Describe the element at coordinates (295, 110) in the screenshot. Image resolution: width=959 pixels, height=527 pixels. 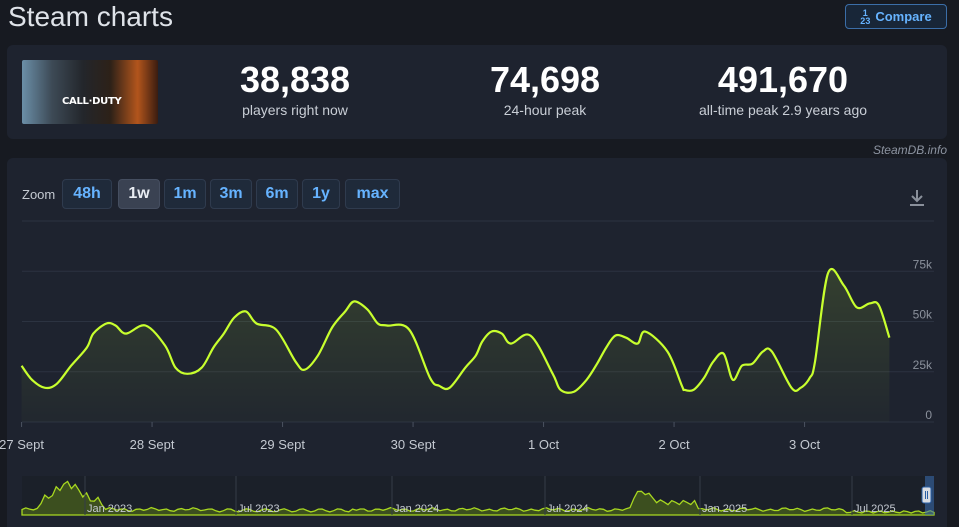
I see `stat-label: players right now` at that location.